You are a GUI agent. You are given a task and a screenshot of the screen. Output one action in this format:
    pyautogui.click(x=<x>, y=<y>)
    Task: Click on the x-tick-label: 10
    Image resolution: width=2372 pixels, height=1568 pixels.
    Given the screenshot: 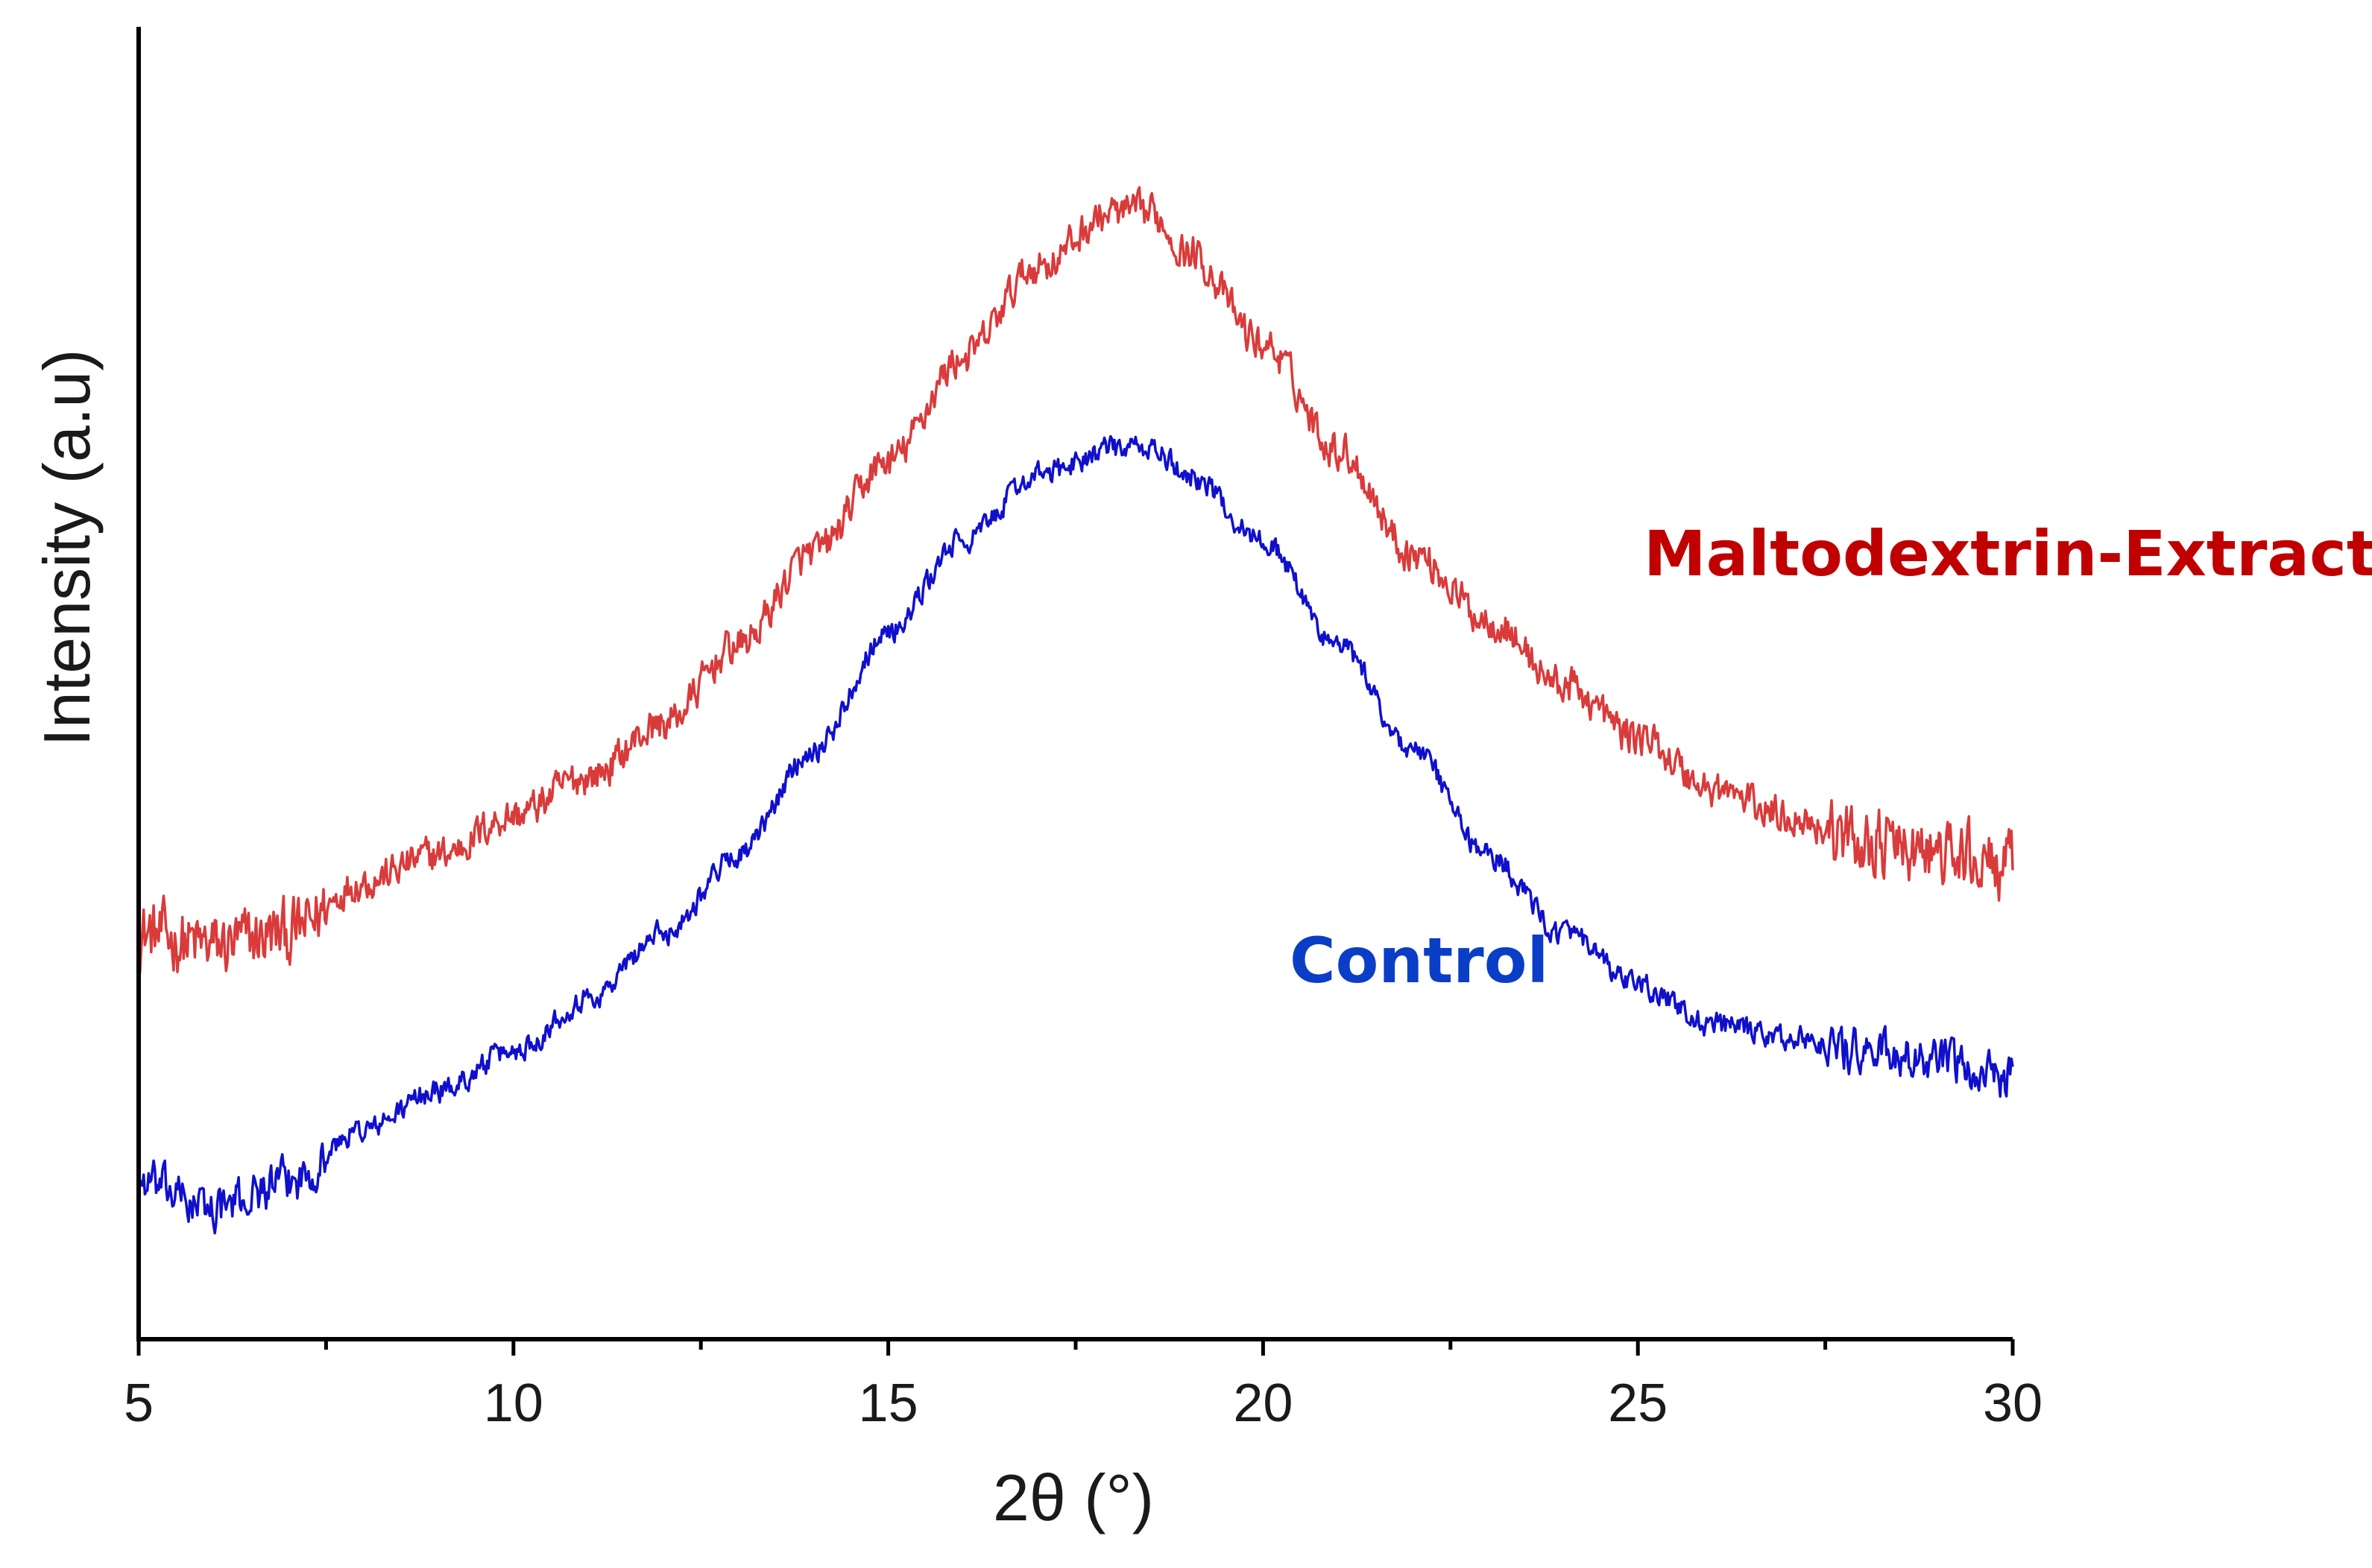 What is the action you would take?
    pyautogui.click(x=513, y=1403)
    